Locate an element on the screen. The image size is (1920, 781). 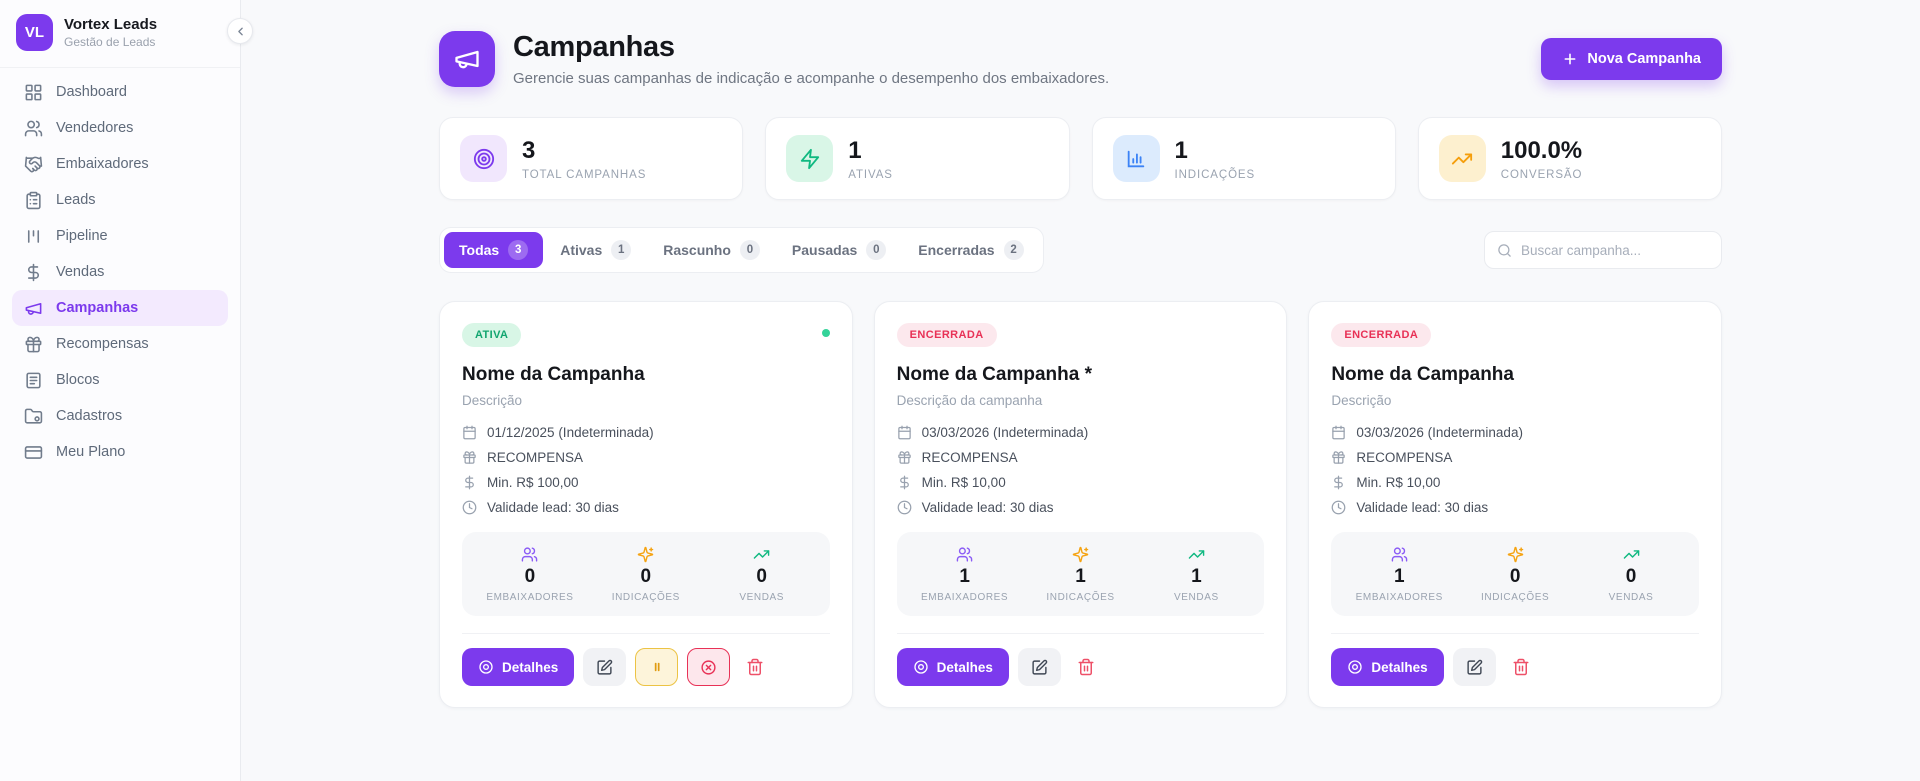
tab-todas: Todas 3 is located at coordinates (494, 250).